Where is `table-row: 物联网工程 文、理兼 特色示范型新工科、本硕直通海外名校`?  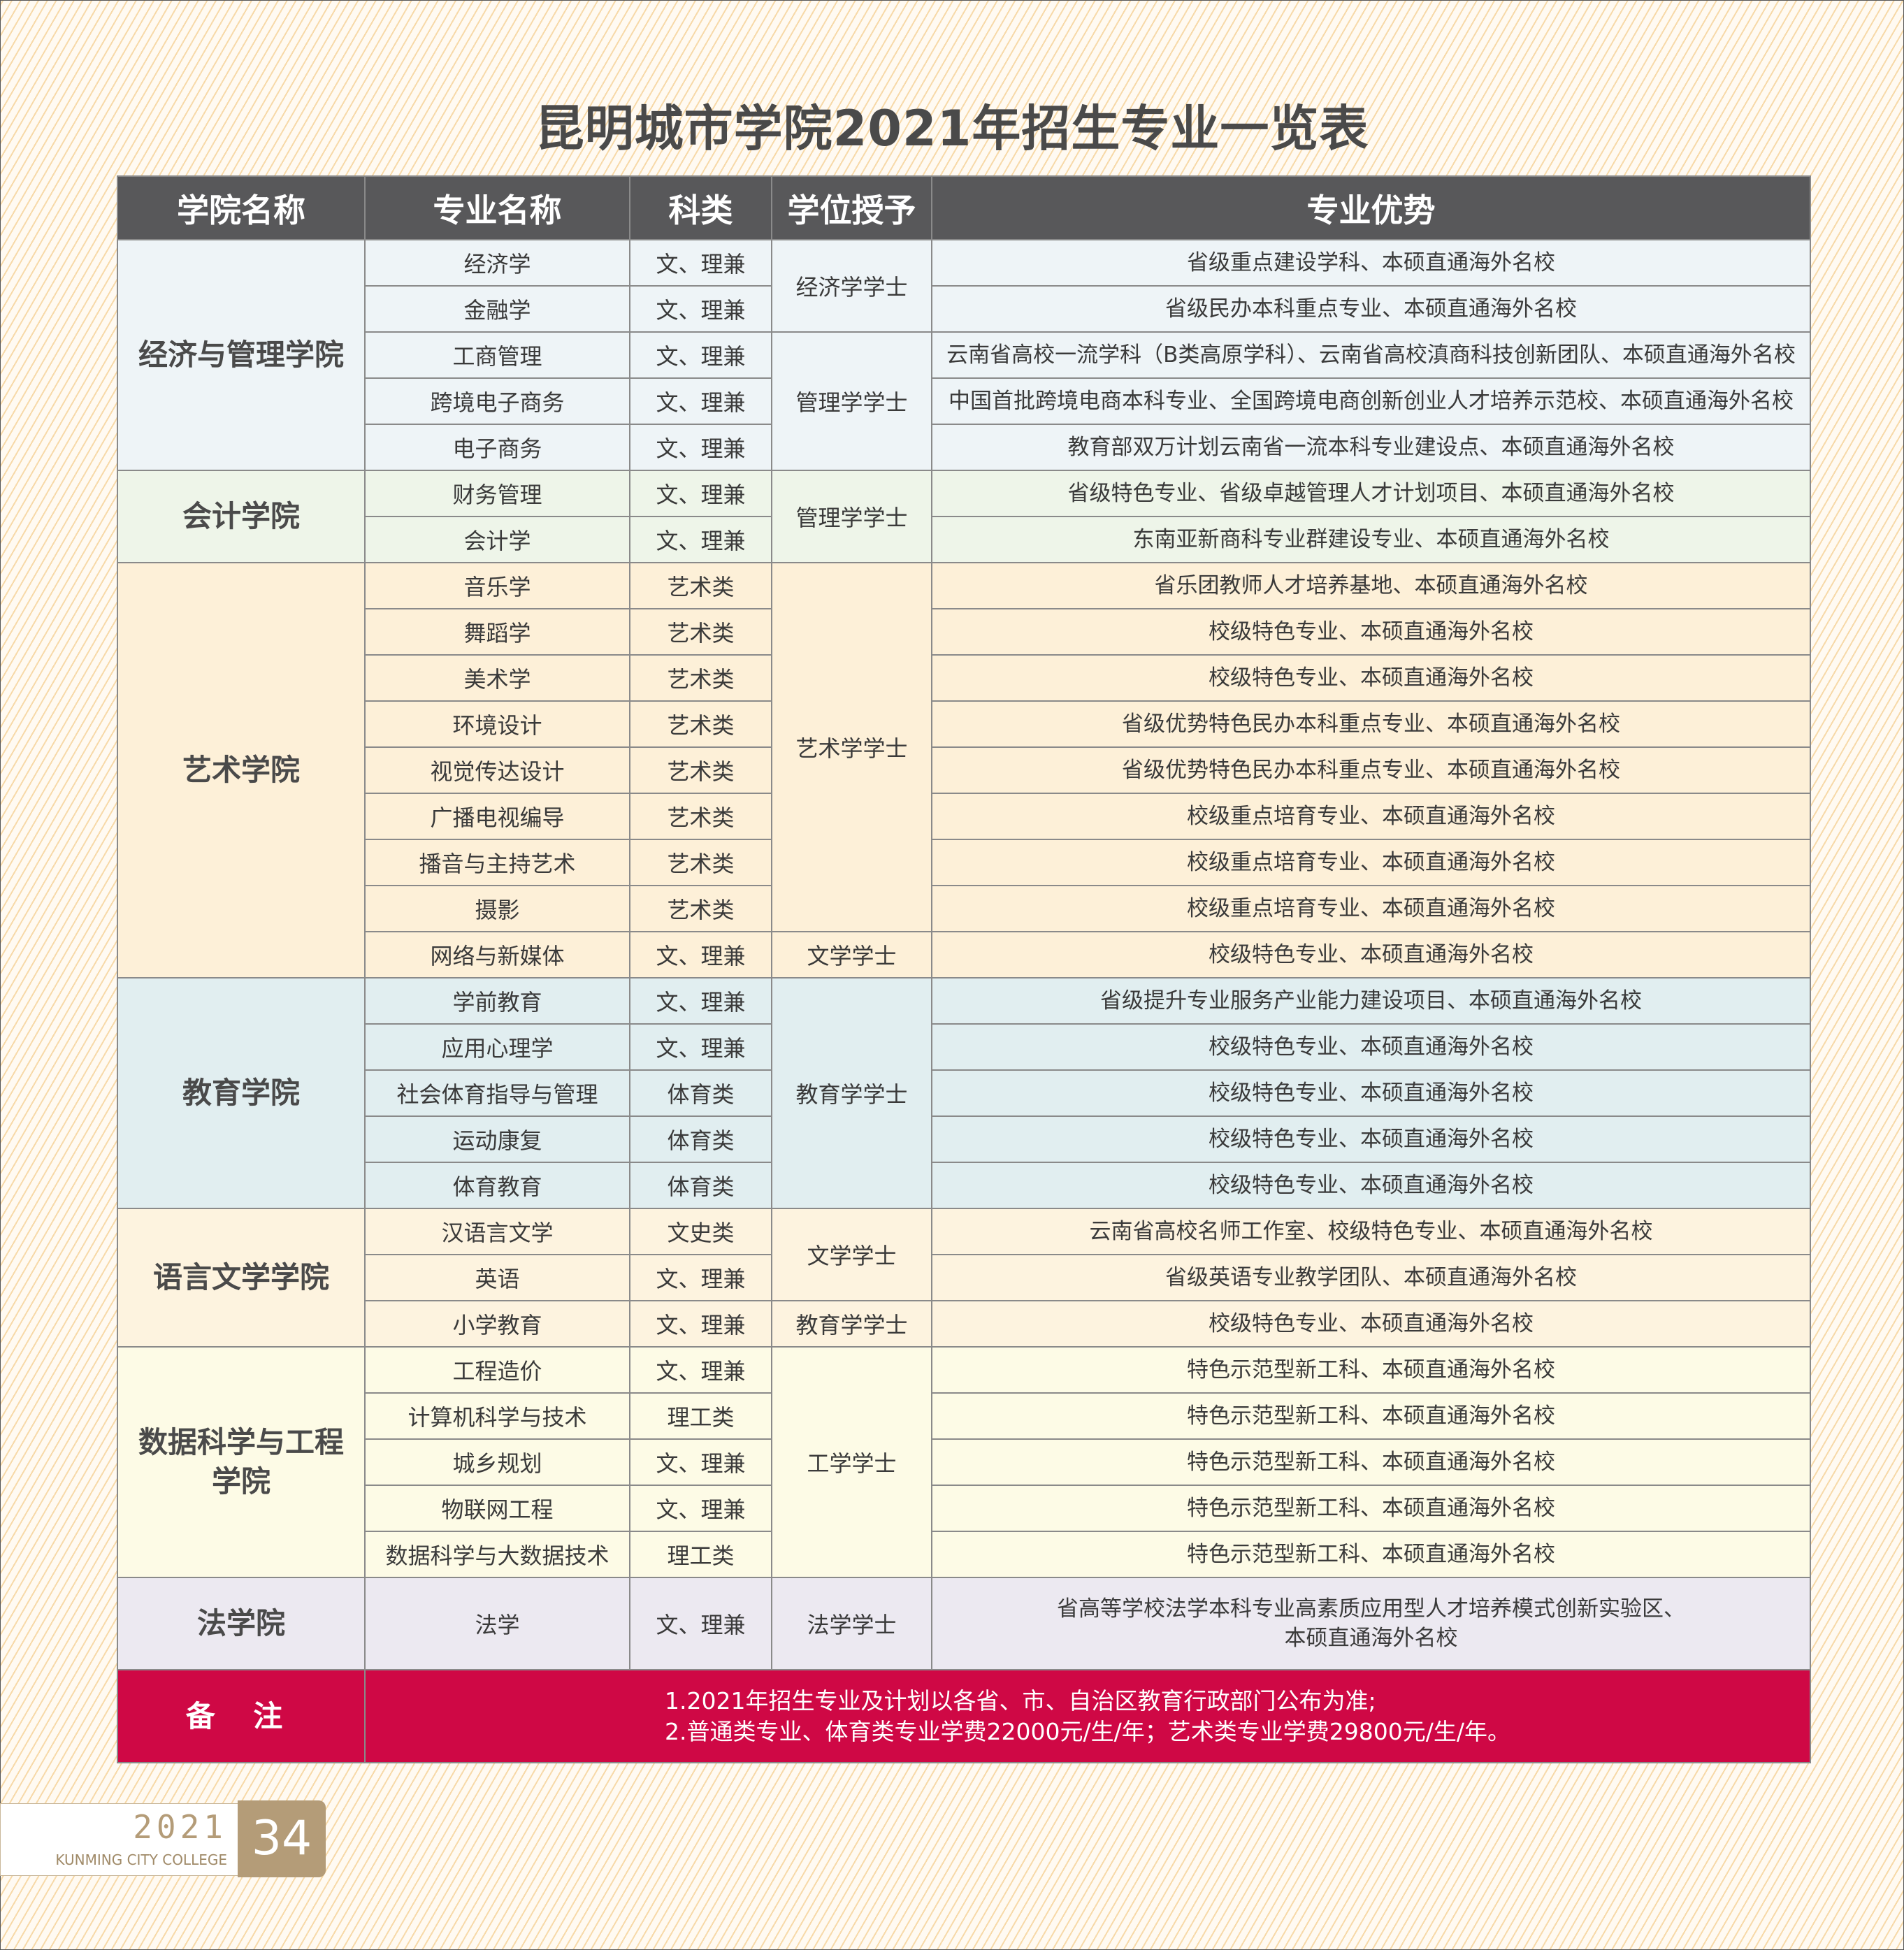
table-row: 物联网工程 文、理兼 特色示范型新工科、本硕直通海外名校 is located at coordinates (964, 1508).